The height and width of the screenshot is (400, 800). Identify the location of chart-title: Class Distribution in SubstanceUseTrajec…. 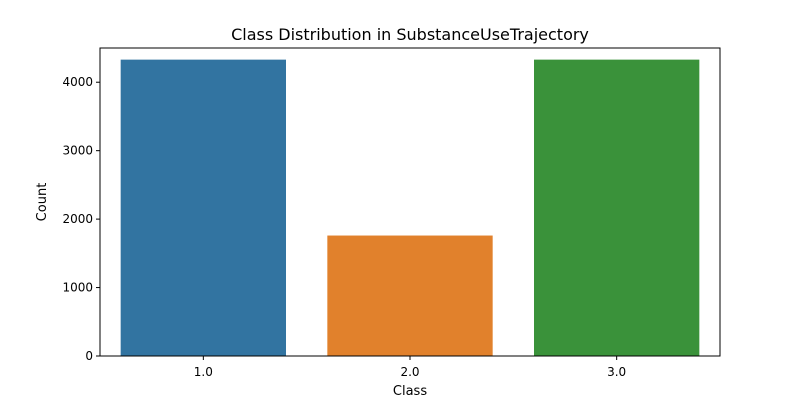
(410, 34).